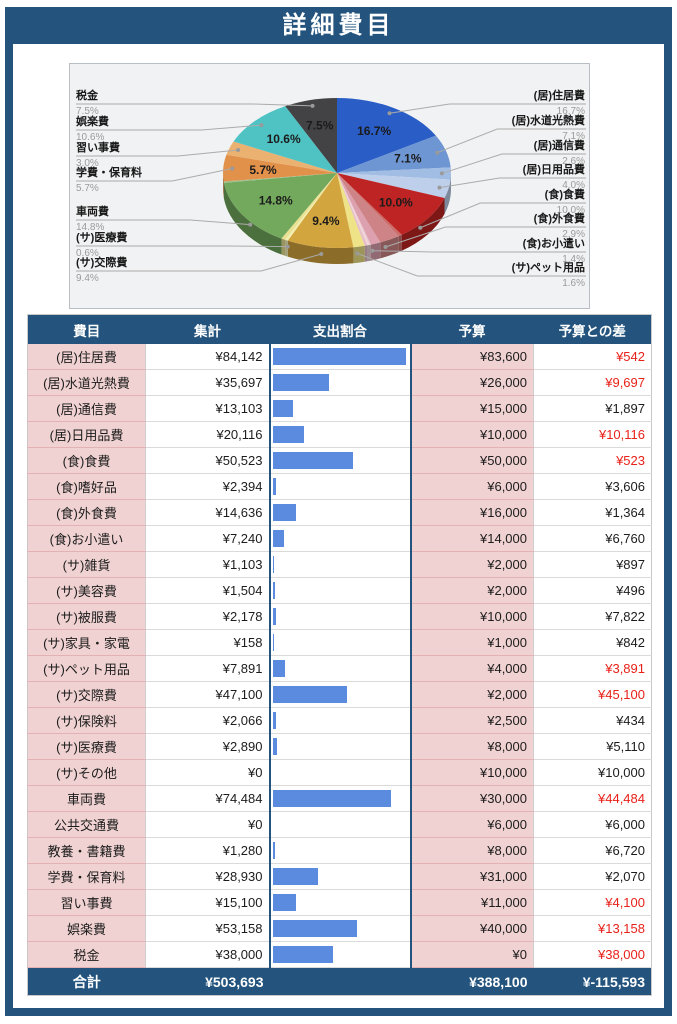 The width and height of the screenshot is (677, 1024). I want to click on table-row: (居)水道光熱費 ¥35,697 ¥26,000 ¥9,697, so click(339, 382).